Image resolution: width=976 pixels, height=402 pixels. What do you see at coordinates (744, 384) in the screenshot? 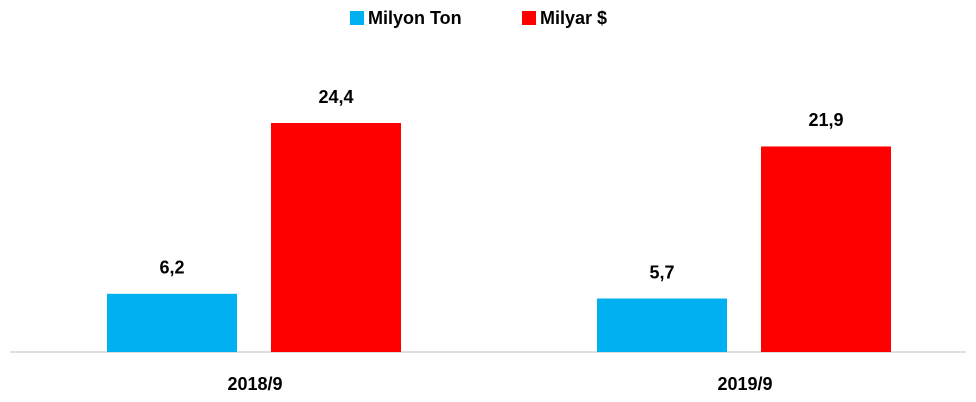
I see `x-tick-label: 2019/9` at bounding box center [744, 384].